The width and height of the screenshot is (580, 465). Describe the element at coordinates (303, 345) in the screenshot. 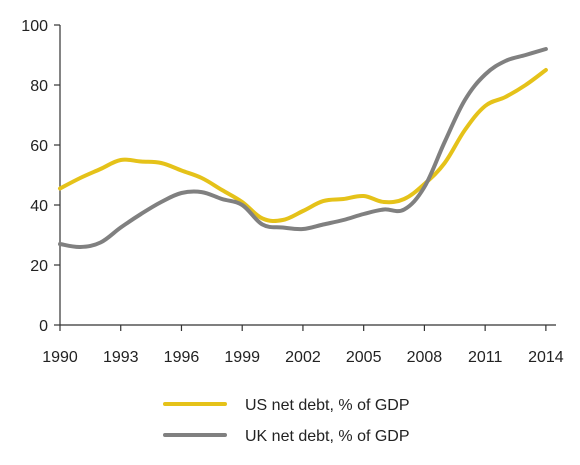

I see `x-axis-ticks: 1990 1993 1996 1999 2002 2005 2008 2011 2014` at that location.